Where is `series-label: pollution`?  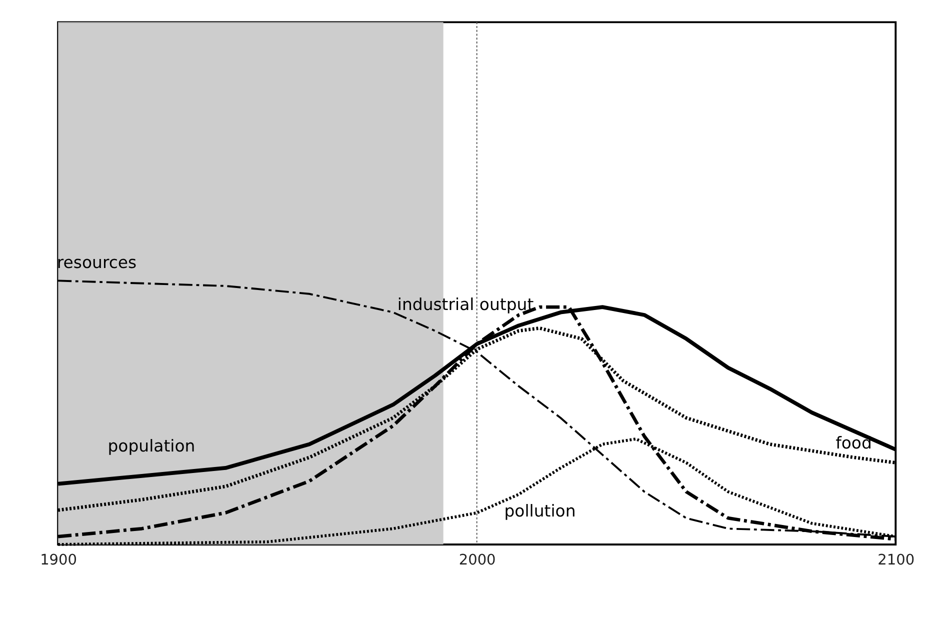
series-label: pollution is located at coordinates (540, 511).